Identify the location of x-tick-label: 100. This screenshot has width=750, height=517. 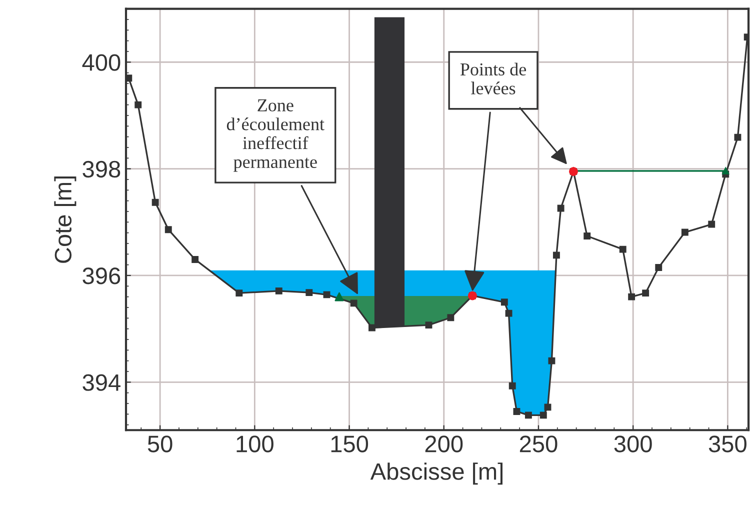
(255, 444).